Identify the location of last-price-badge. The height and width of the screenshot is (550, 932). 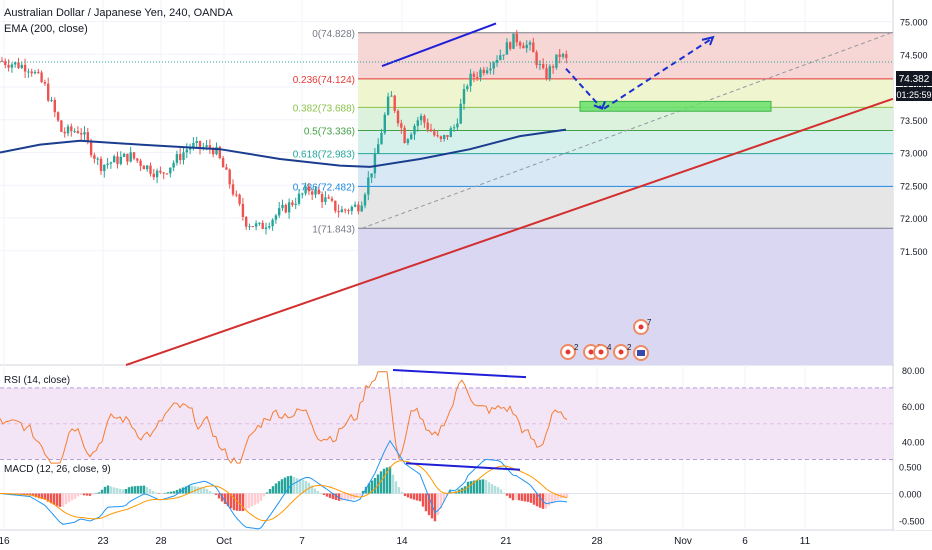
(914, 78).